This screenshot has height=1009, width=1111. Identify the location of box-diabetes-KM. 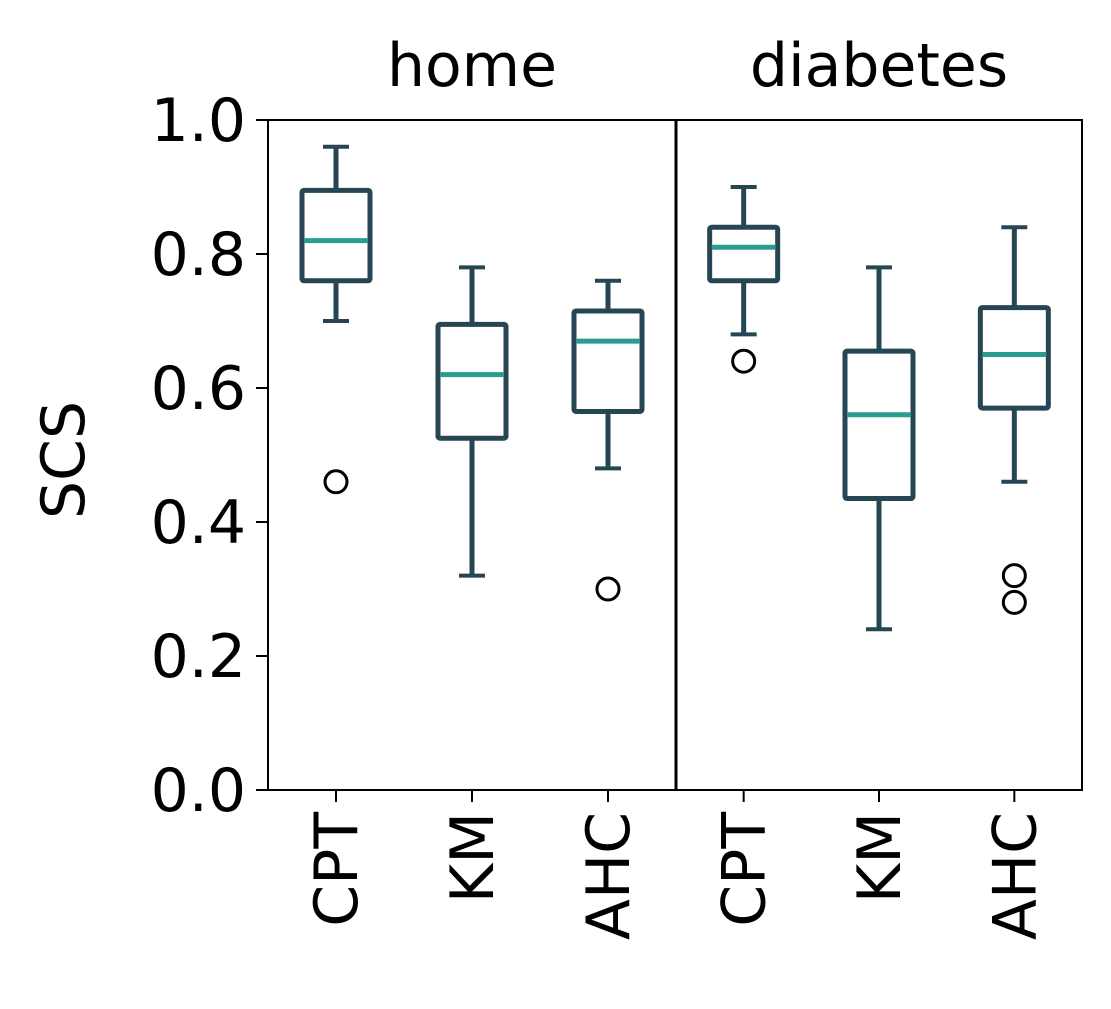
(879, 448).